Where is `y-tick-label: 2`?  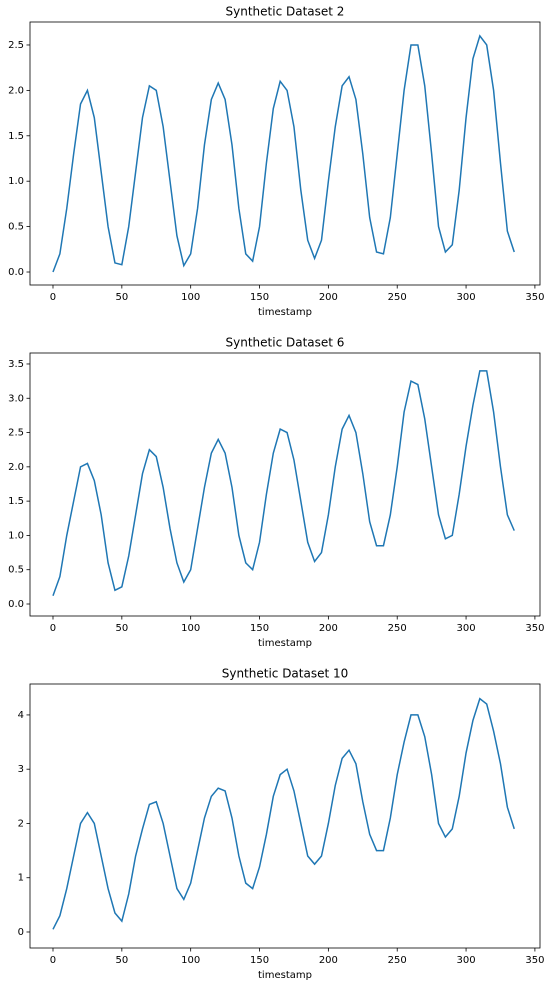 y-tick-label: 2 is located at coordinates (21, 823).